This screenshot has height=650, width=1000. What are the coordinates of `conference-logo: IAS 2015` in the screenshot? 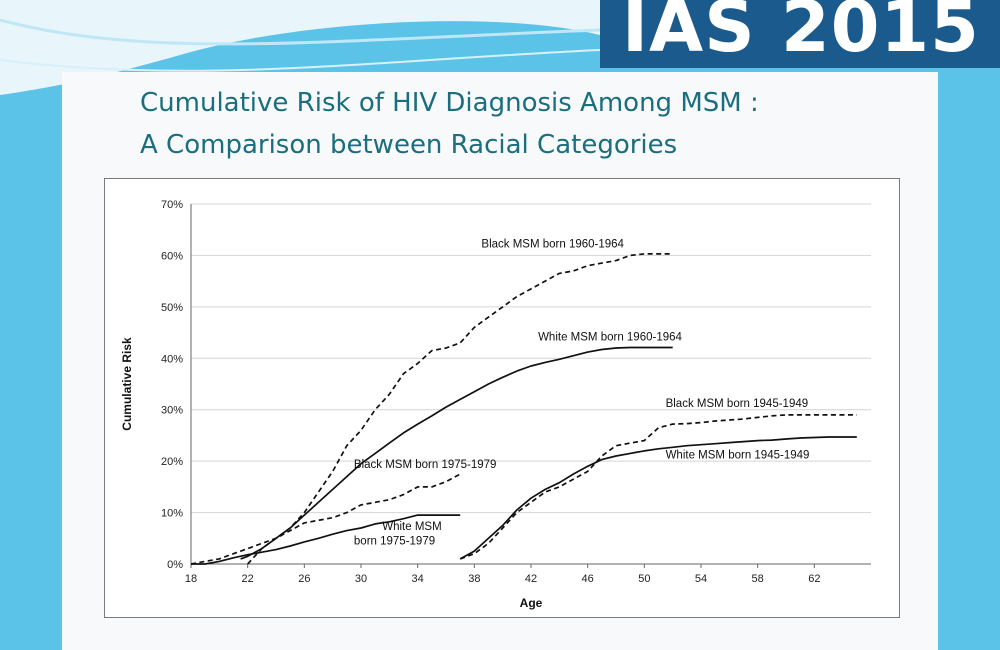 It's located at (800, 34).